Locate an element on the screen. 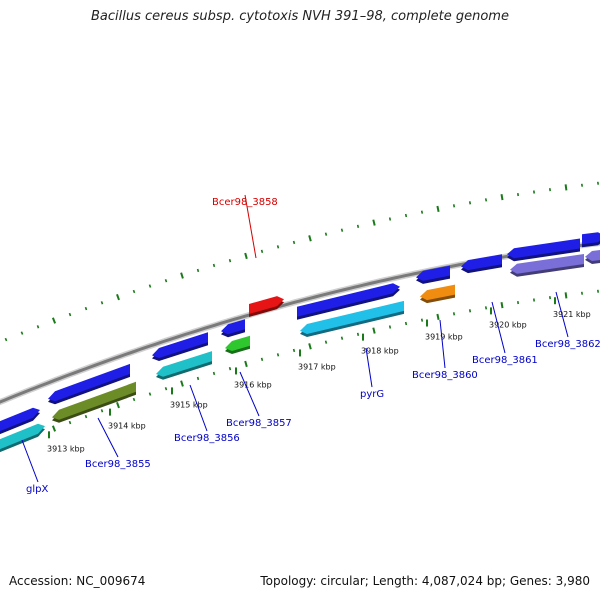 This screenshot has width=600, height=600. gene-arrow-glpx is located at coordinates (20, 421).